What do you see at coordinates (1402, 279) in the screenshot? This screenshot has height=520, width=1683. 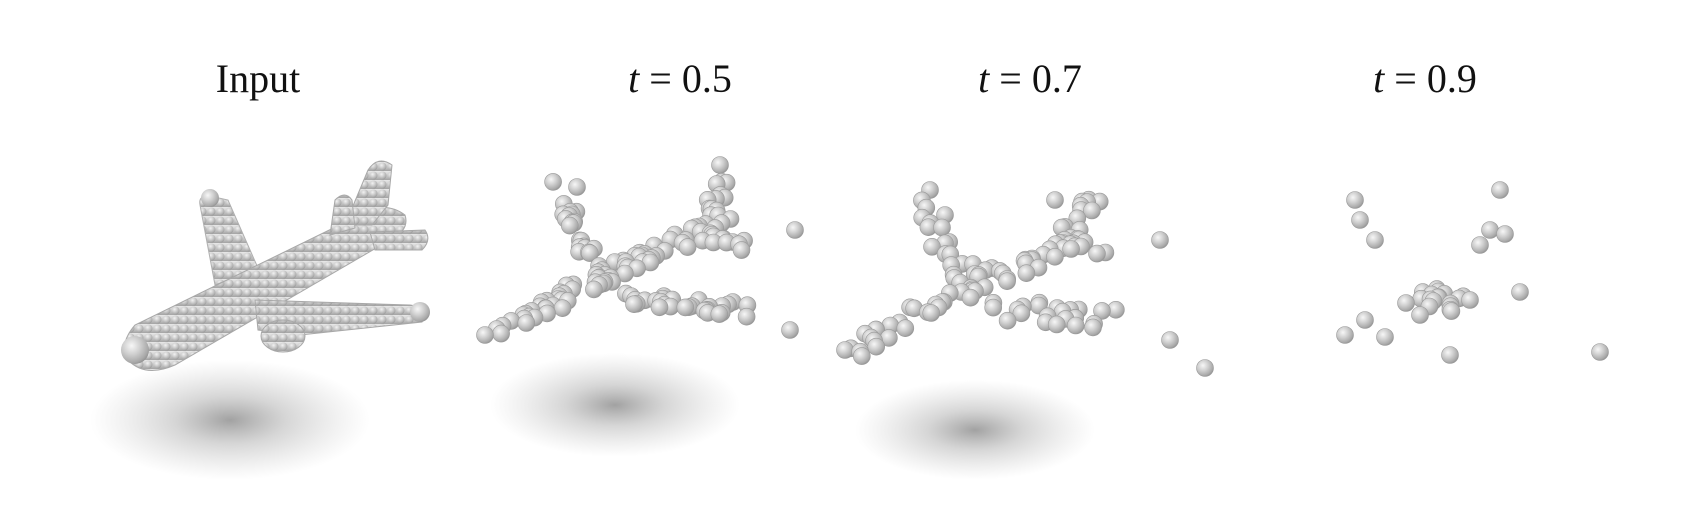 I see `point-cloud-t09` at bounding box center [1402, 279].